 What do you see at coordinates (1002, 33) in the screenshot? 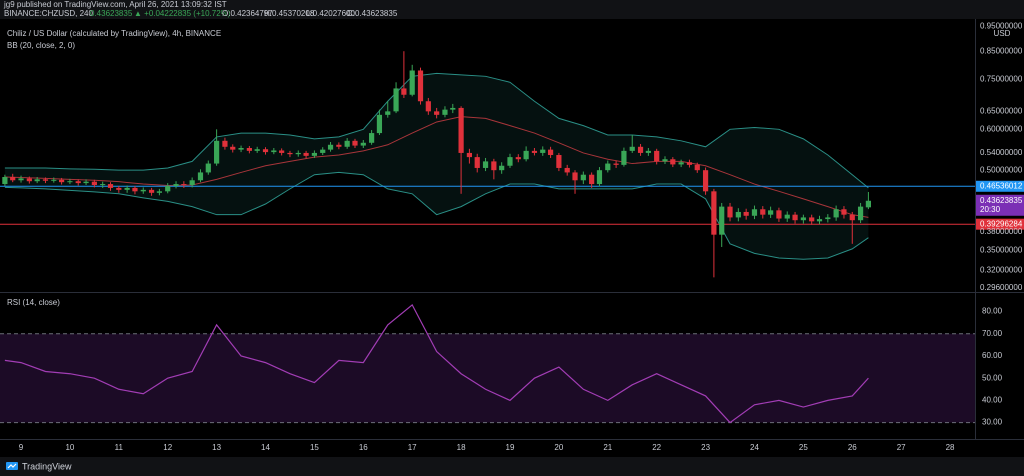
I see `currency: USD` at bounding box center [1002, 33].